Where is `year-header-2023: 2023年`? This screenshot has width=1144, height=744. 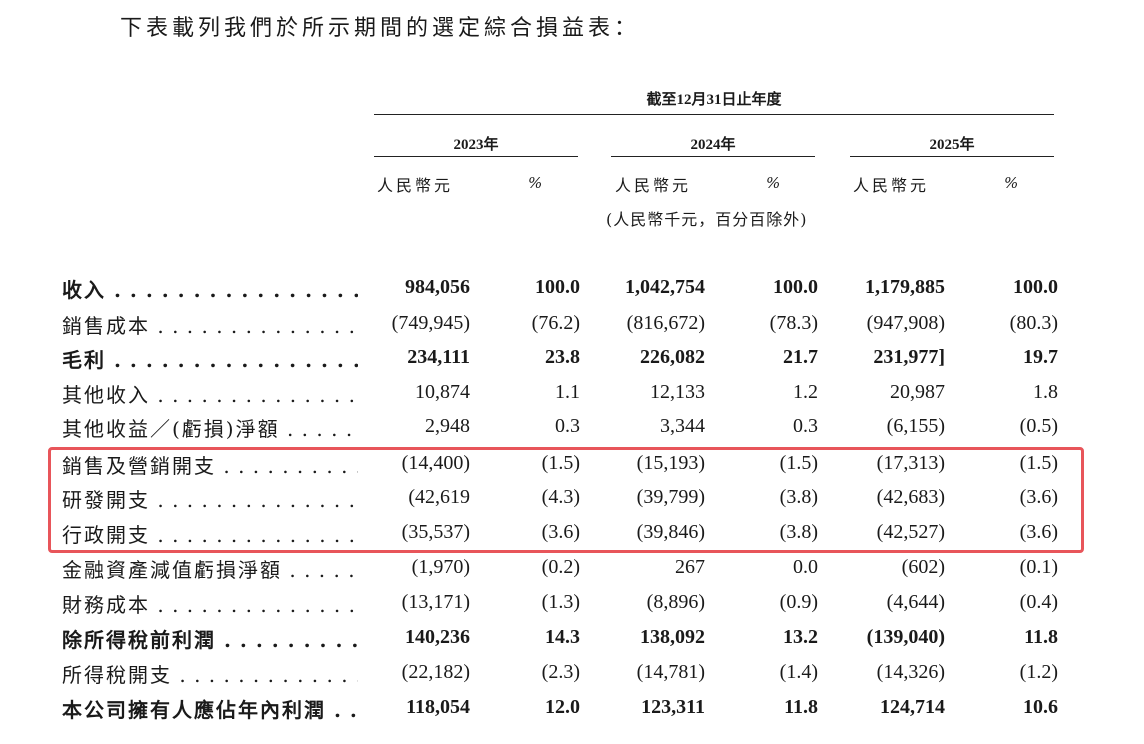 year-header-2023: 2023年 is located at coordinates (476, 145).